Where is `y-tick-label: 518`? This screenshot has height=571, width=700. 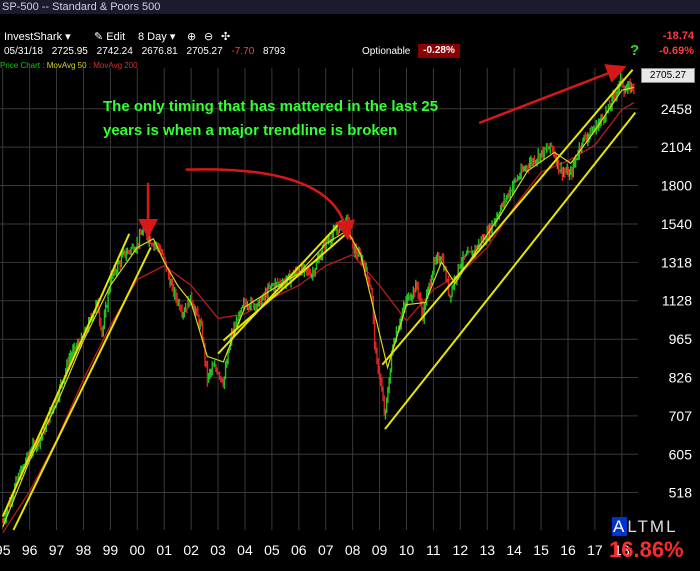 y-tick-label: 518 is located at coordinates (681, 493).